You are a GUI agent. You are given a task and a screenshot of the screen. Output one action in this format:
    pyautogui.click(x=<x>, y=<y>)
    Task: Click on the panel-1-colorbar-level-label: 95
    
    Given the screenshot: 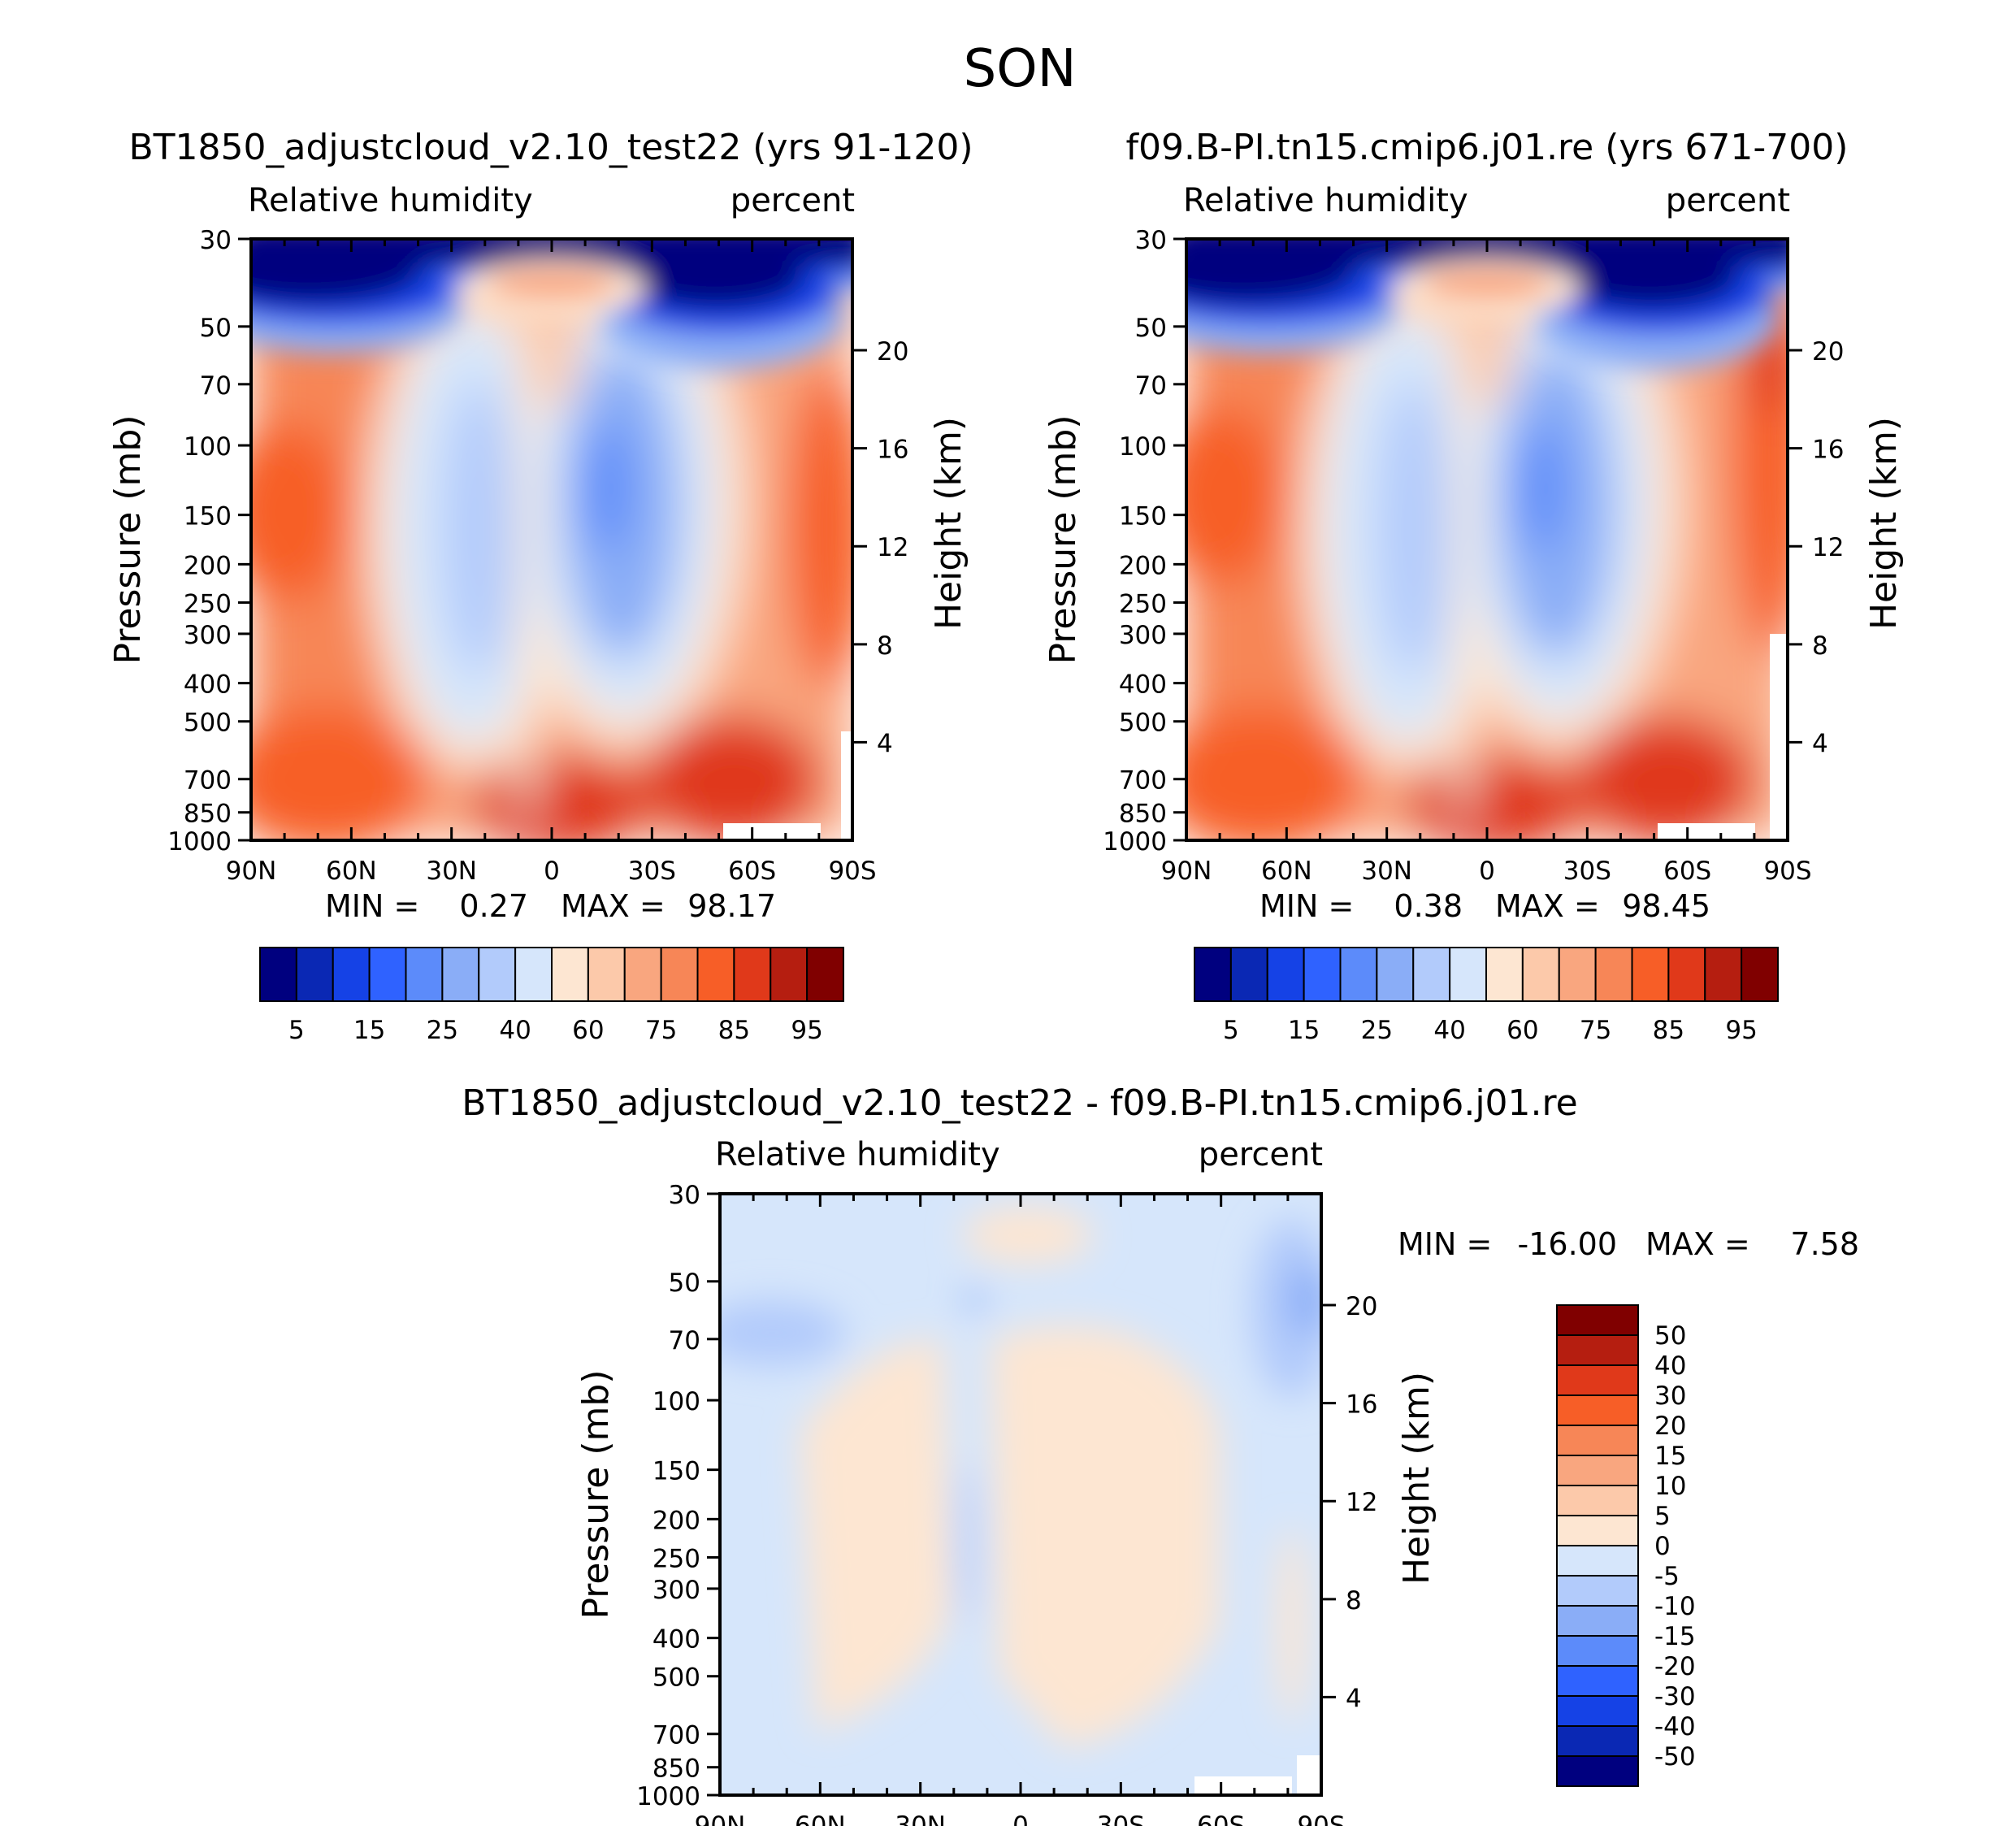 What is the action you would take?
    pyautogui.click(x=806, y=1030)
    